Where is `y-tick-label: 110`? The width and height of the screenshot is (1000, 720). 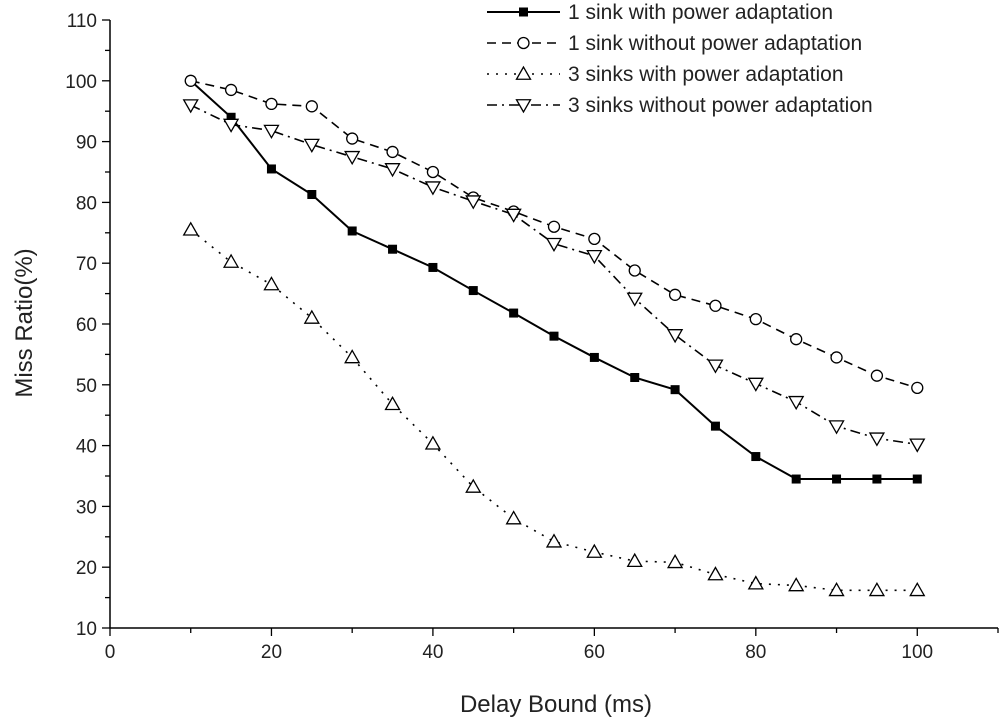
y-tick-label: 110 is located at coordinates (82, 21).